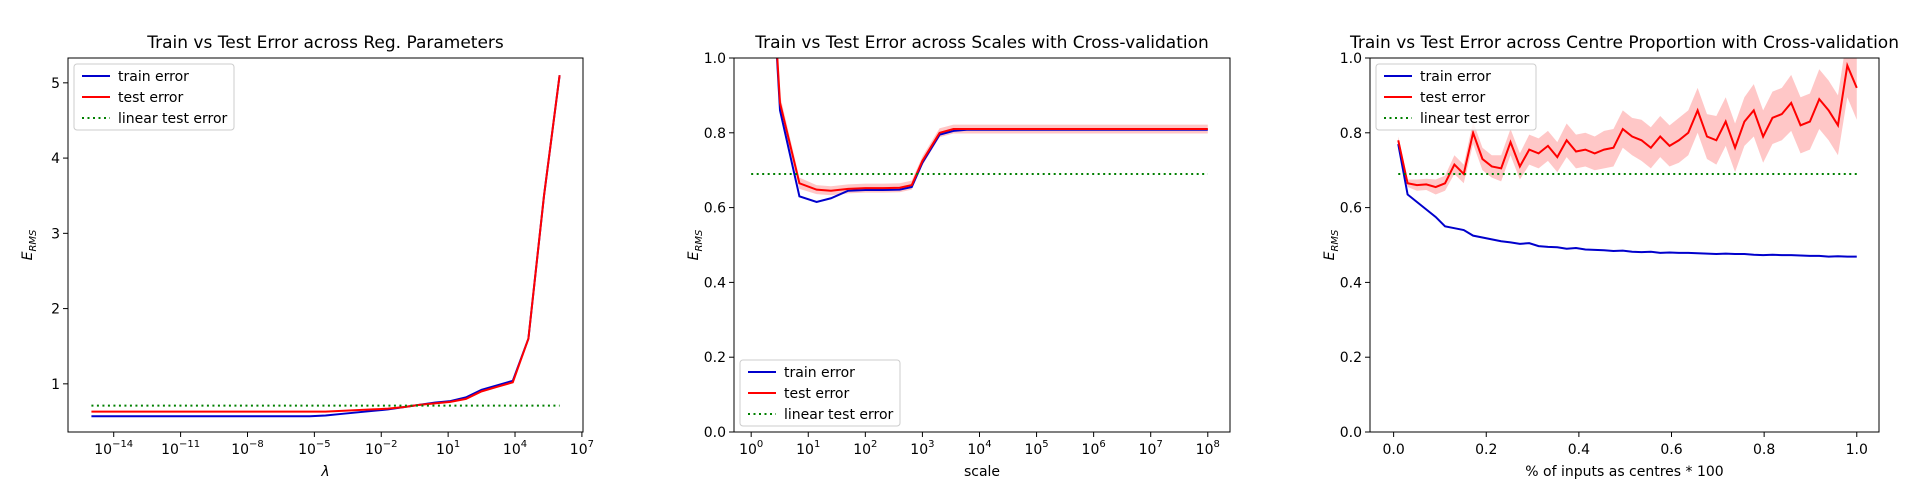 Image resolution: width=1920 pixels, height=480 pixels. Describe the element at coordinates (982, 472) in the screenshot. I see `x-axis-label: scale` at that location.